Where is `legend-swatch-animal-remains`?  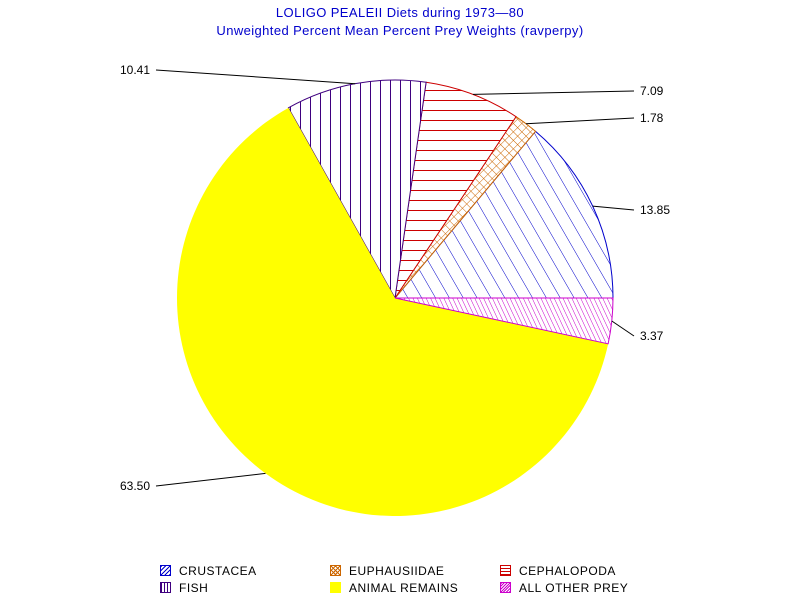 legend-swatch-animal-remains is located at coordinates (335, 587).